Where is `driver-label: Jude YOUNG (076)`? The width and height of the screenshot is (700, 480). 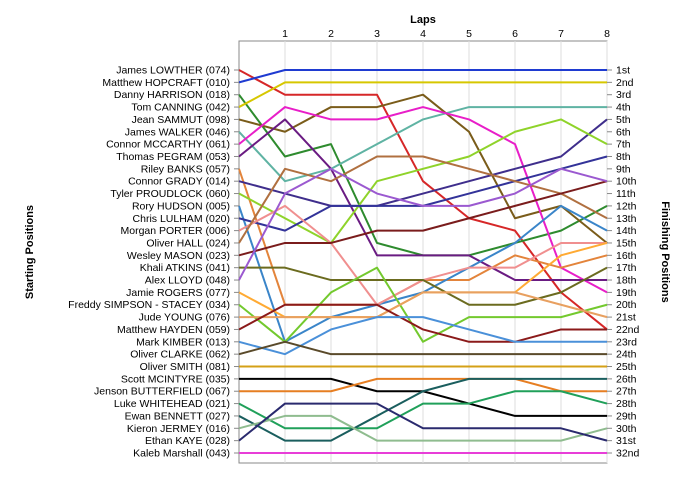 driver-label: Jude YOUNG (076) is located at coordinates (184, 318).